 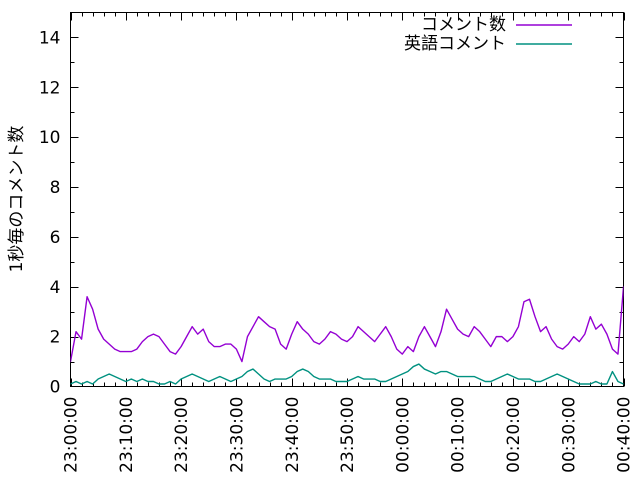 What do you see at coordinates (72, 435) in the screenshot?
I see `x-tick-label: 23:00:00` at bounding box center [72, 435].